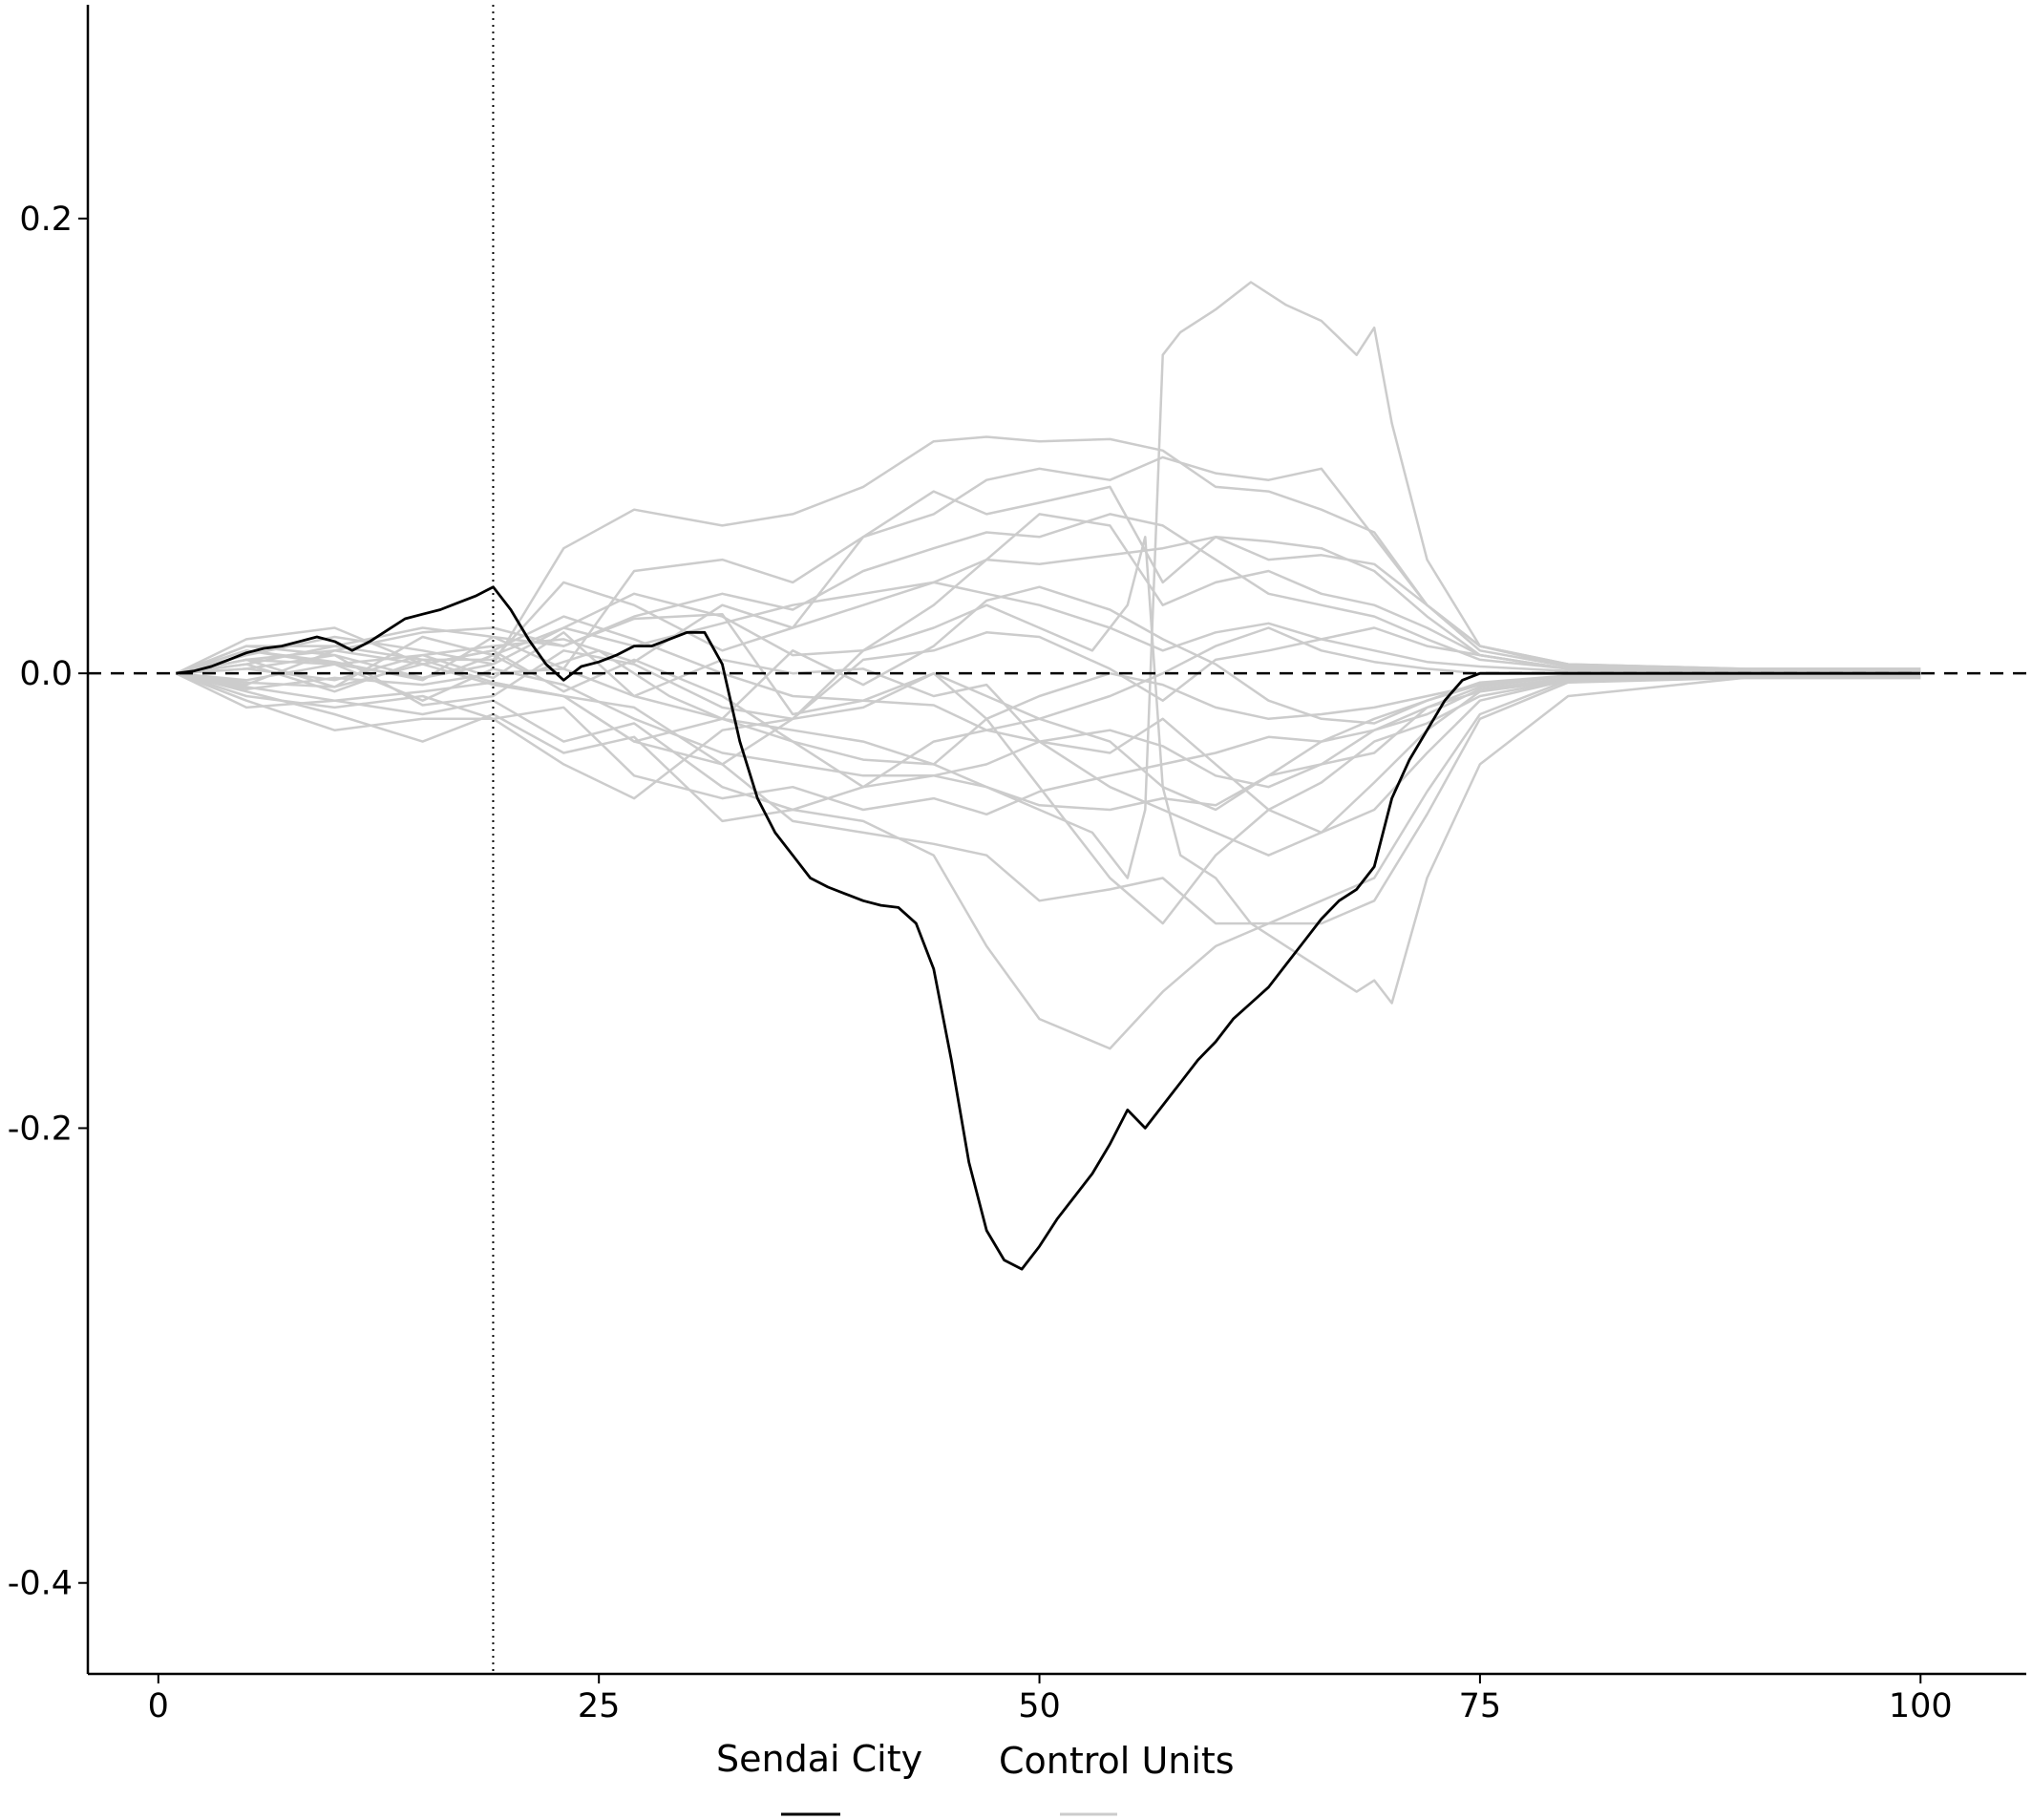 The height and width of the screenshot is (1820, 2032). What do you see at coordinates (599, 1706) in the screenshot?
I see `x-tick-label: 25` at bounding box center [599, 1706].